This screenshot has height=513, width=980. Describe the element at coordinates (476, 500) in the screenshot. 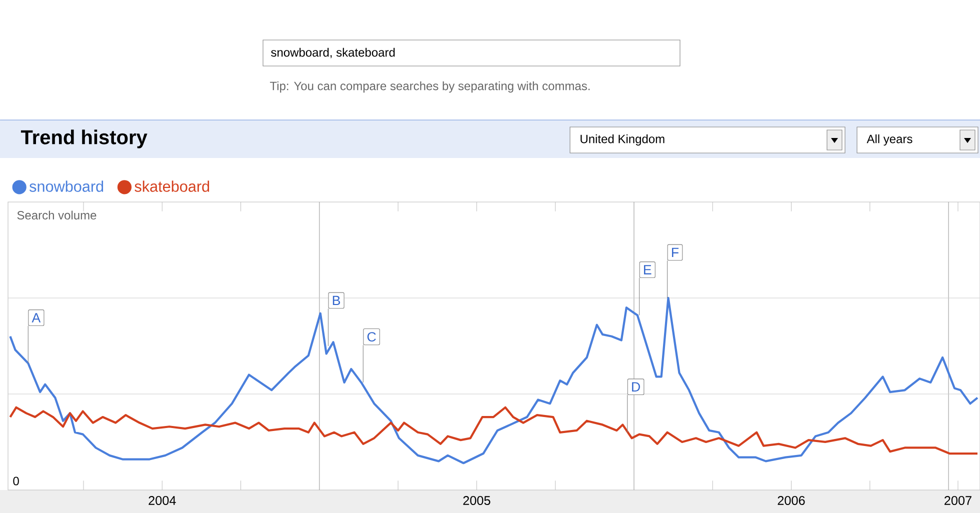

I see `x-tick-label: 2005` at that location.